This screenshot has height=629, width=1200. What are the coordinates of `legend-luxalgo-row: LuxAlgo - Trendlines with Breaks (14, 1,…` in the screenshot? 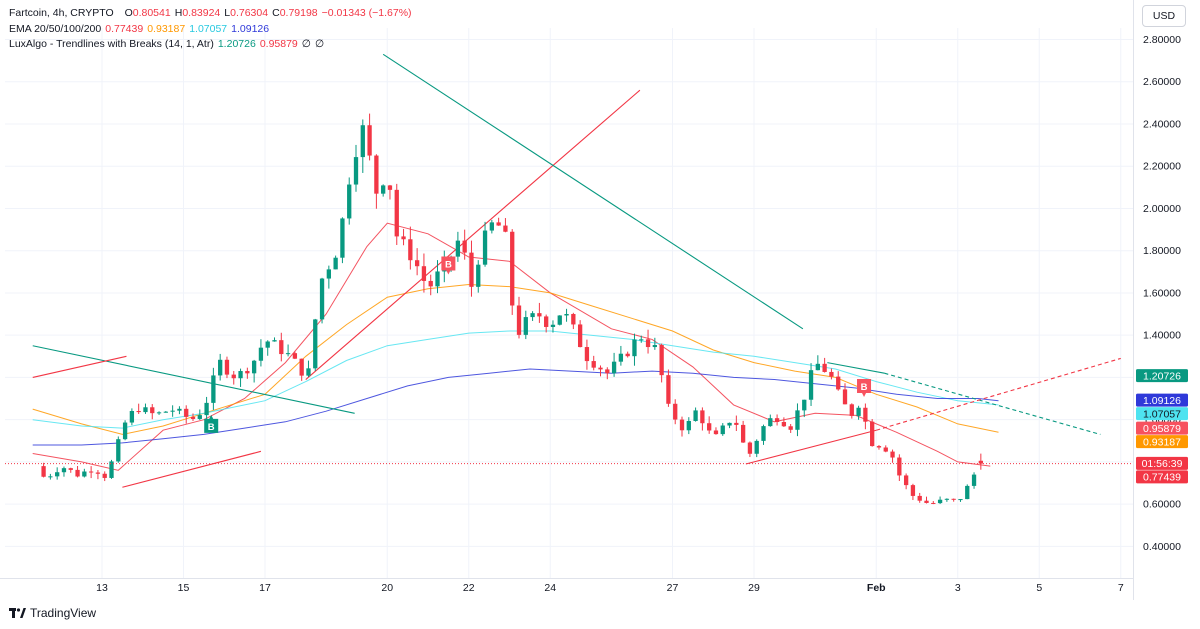 It's located at (210, 45).